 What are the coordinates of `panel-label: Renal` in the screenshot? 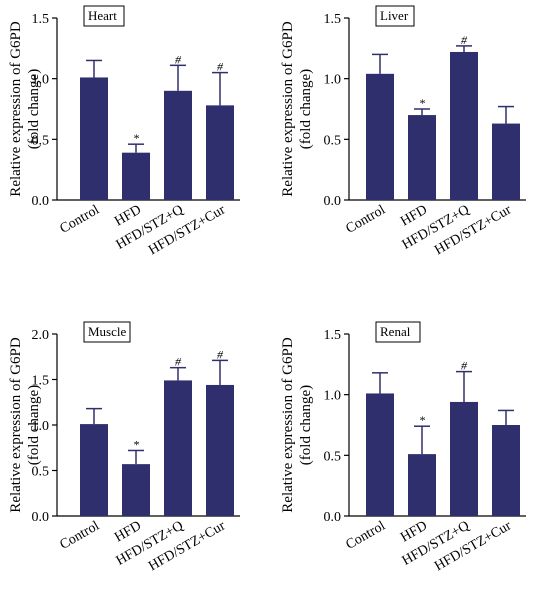 It's located at (395, 331).